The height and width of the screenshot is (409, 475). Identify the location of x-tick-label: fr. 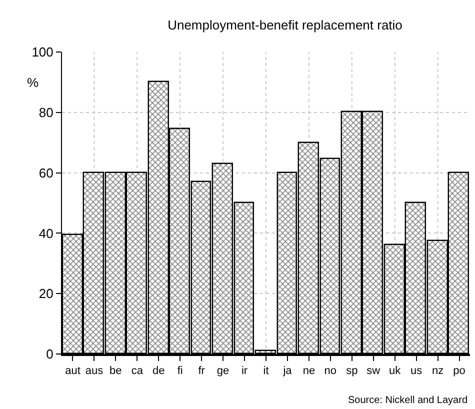
(202, 370).